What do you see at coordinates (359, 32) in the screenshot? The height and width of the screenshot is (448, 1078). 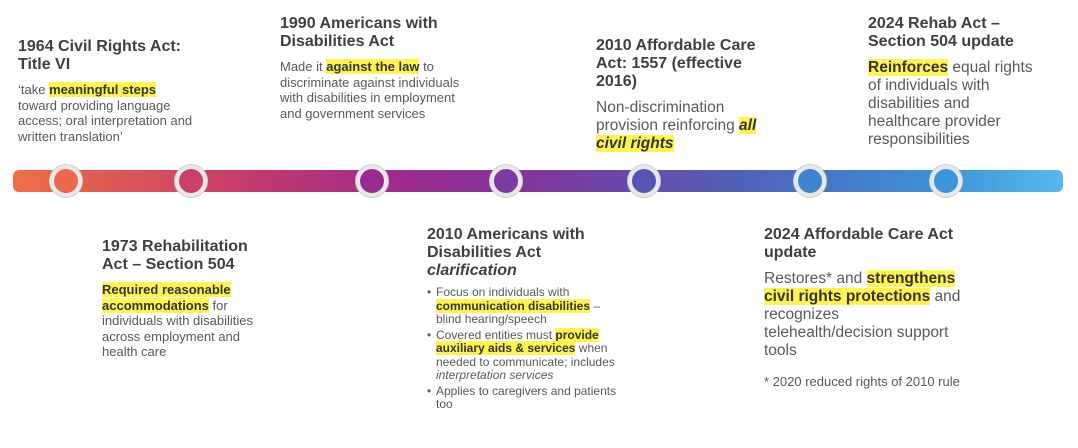 I see `event-1990-title: 1990 Americans with Disabilities Act` at bounding box center [359, 32].